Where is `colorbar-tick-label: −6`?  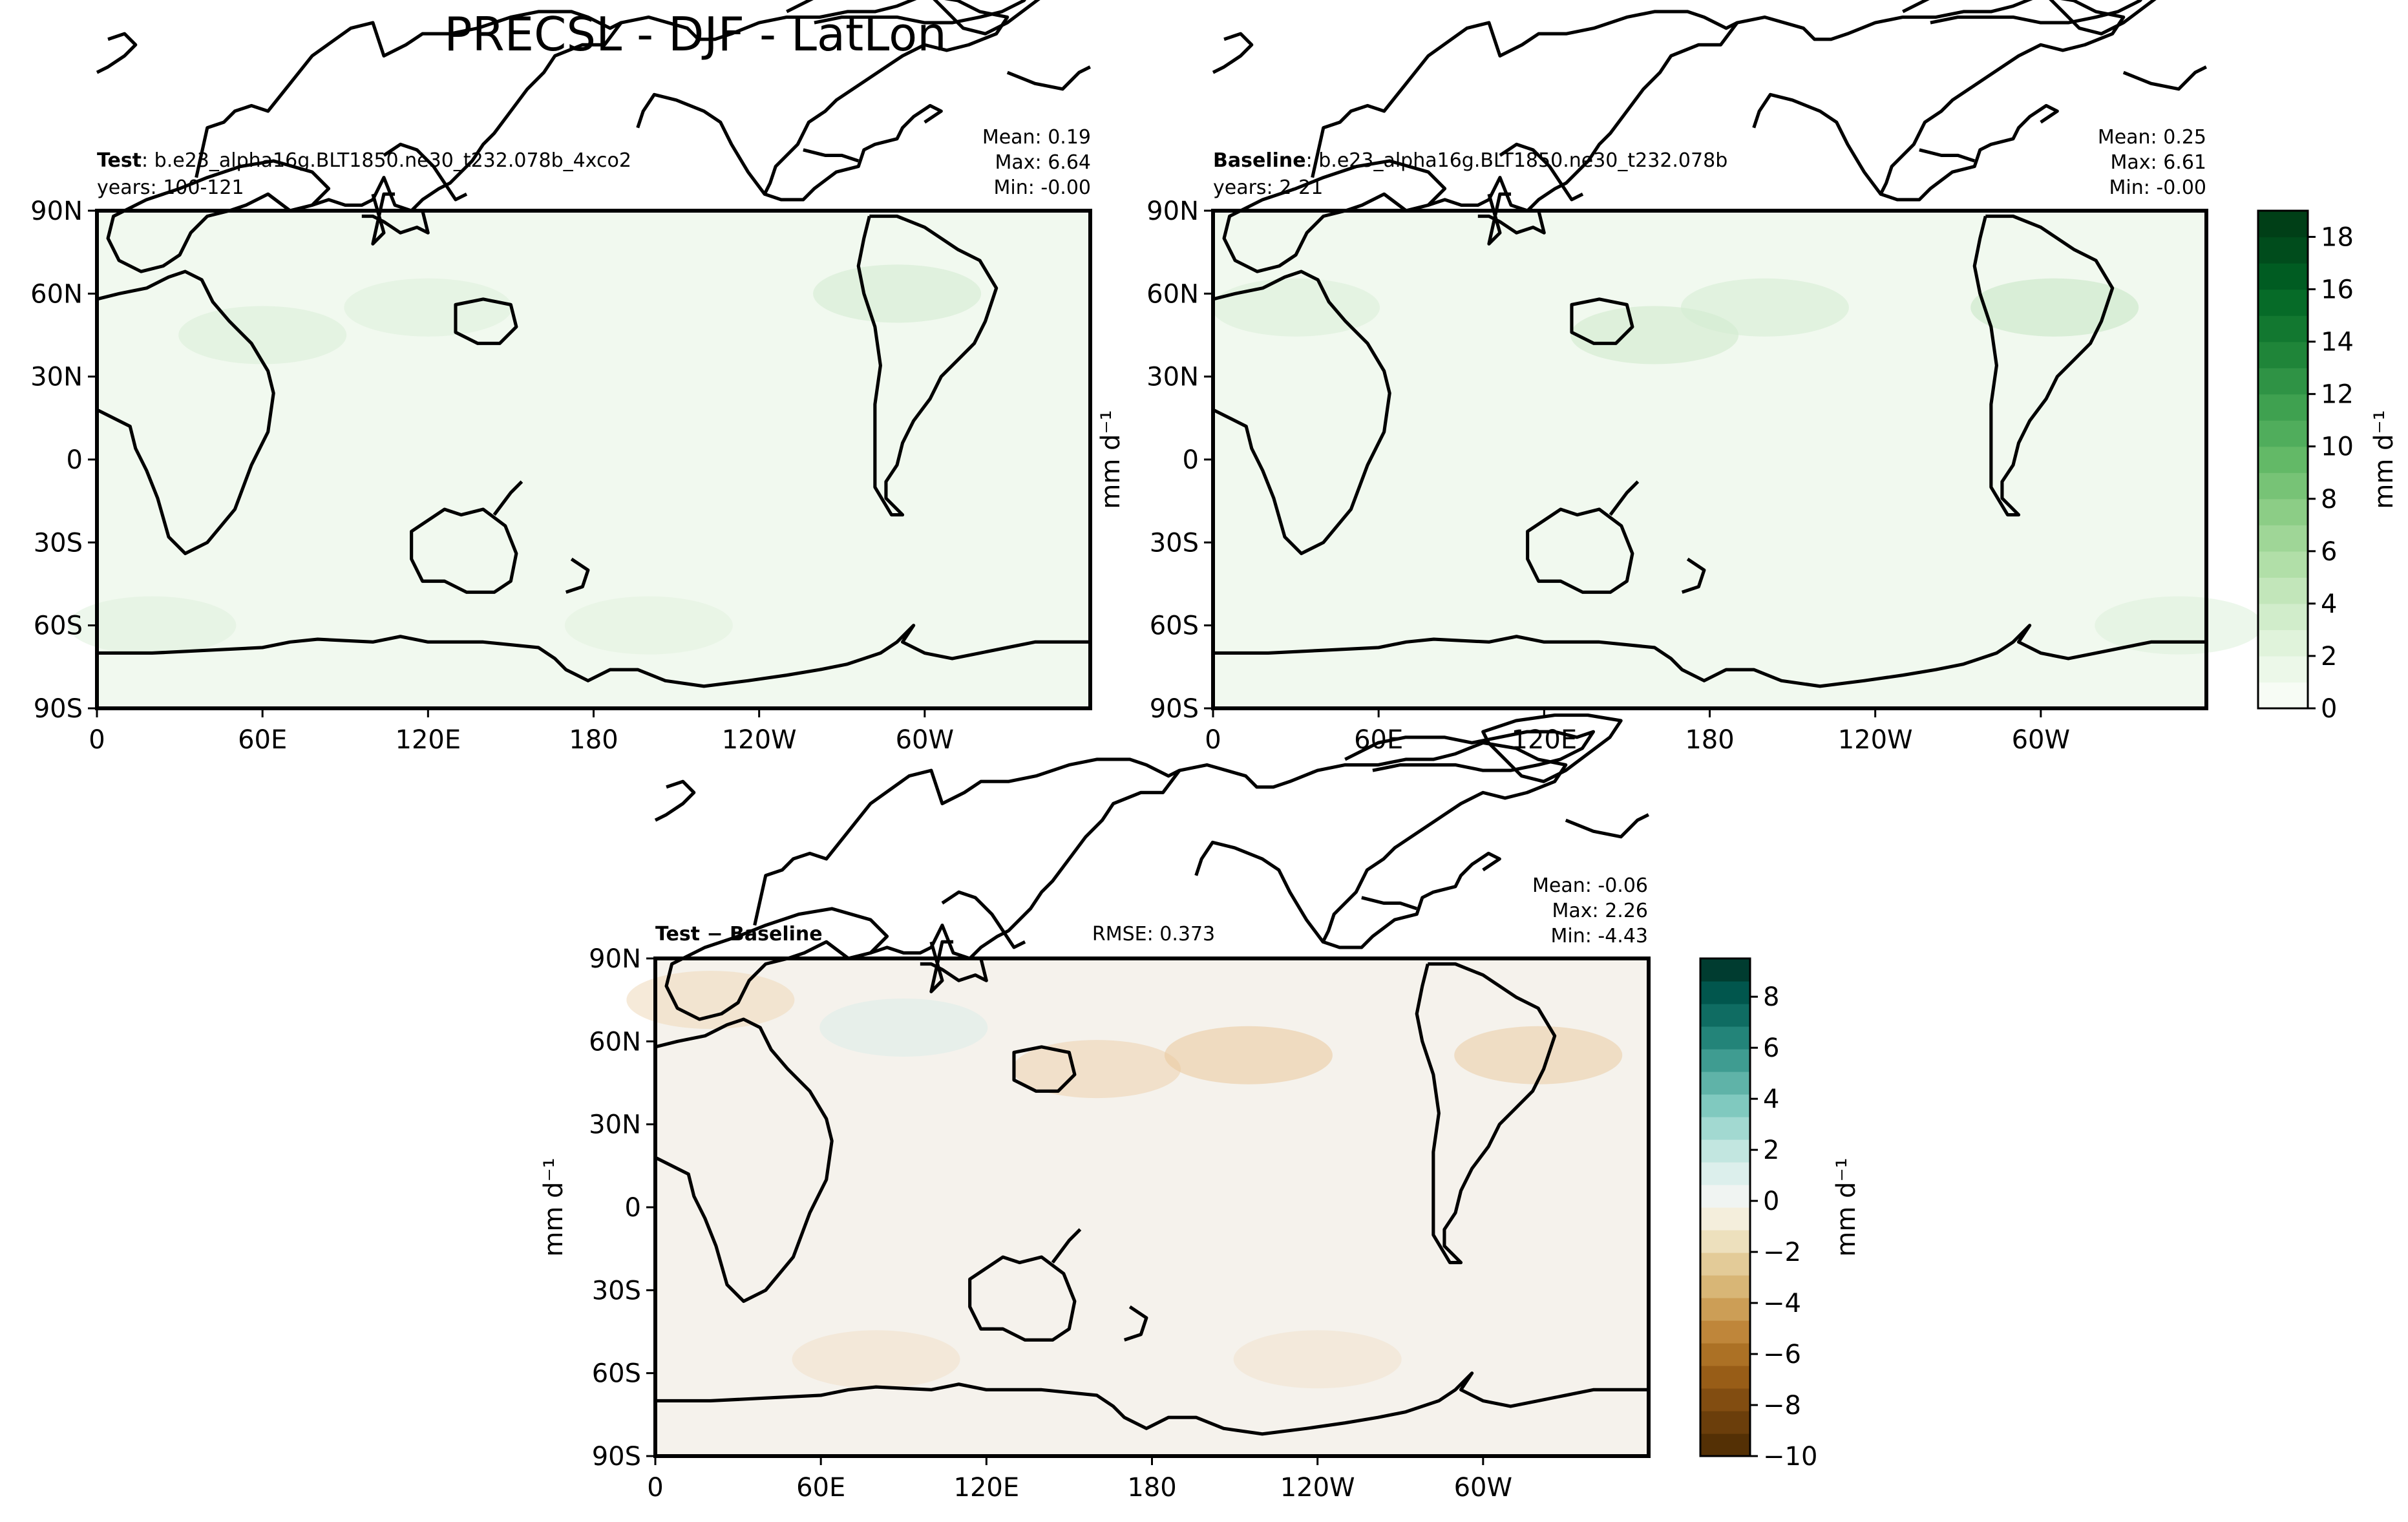 colorbar-tick-label: −6 is located at coordinates (1782, 1354).